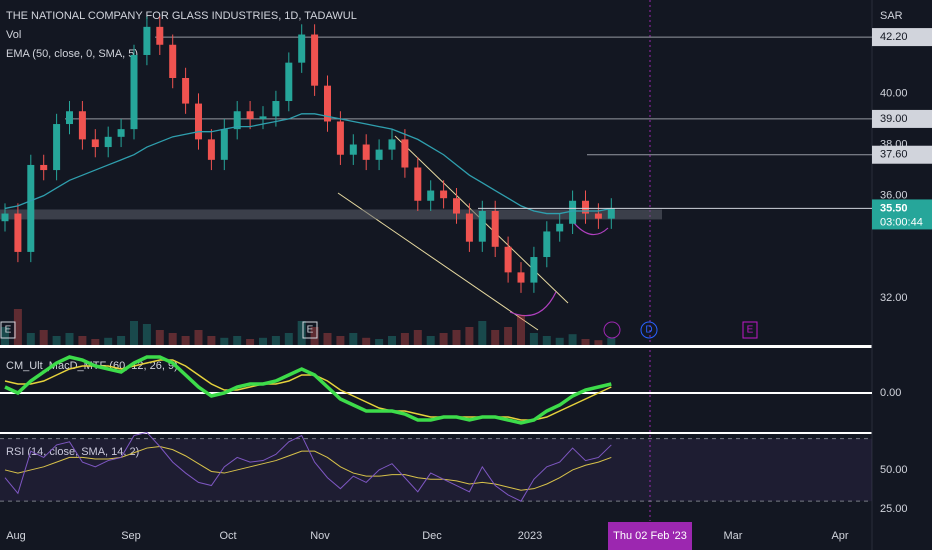 This screenshot has width=932, height=550. I want to click on price-tag-label: 42.20, so click(894, 37).